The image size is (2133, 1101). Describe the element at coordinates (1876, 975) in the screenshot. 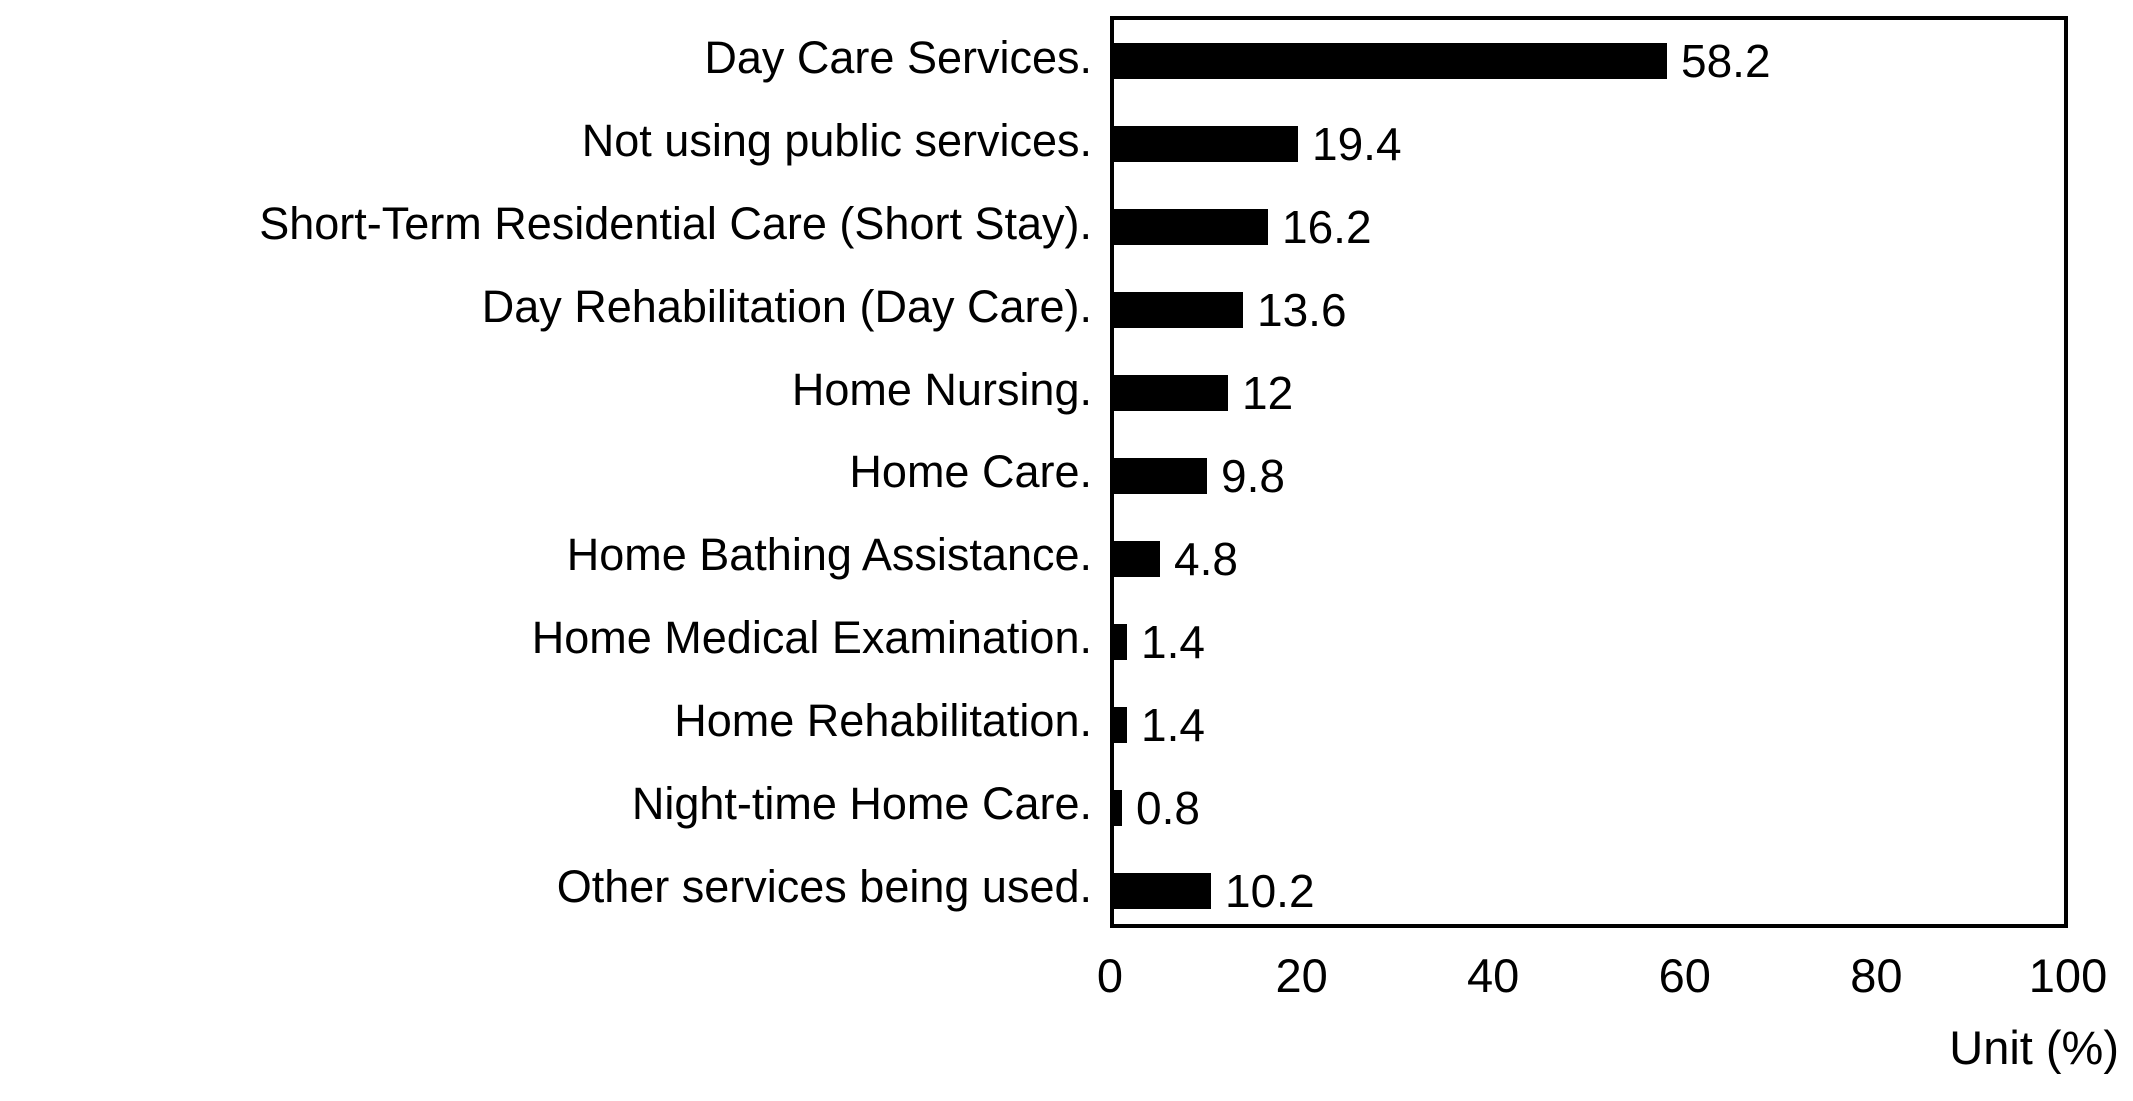

I see `x-tick-label: 80` at that location.